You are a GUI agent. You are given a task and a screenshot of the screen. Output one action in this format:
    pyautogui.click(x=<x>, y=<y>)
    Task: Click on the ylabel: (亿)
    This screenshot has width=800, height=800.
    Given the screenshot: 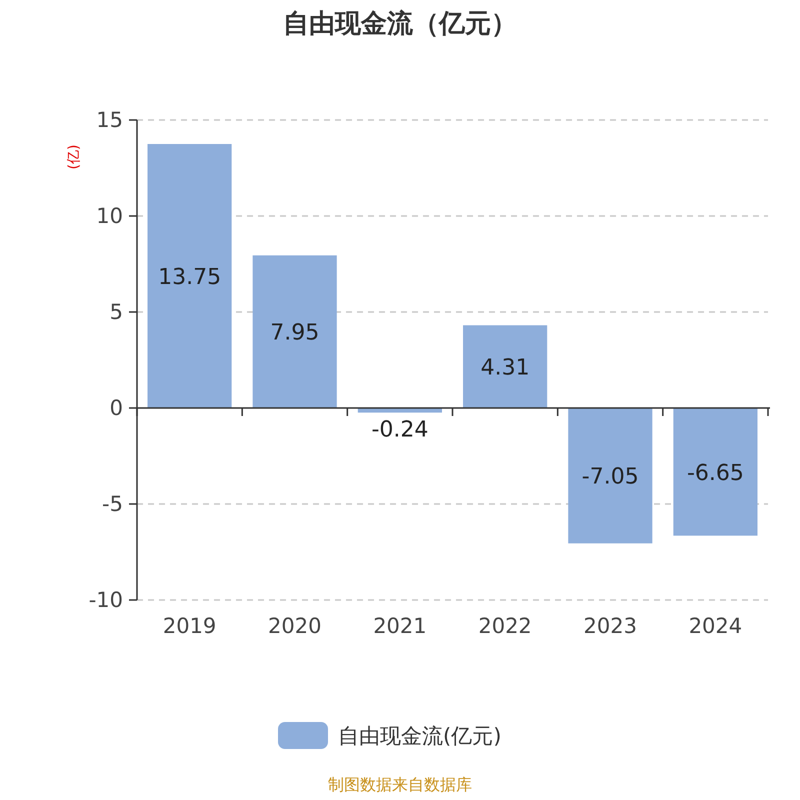 What is the action you would take?
    pyautogui.click(x=74, y=157)
    